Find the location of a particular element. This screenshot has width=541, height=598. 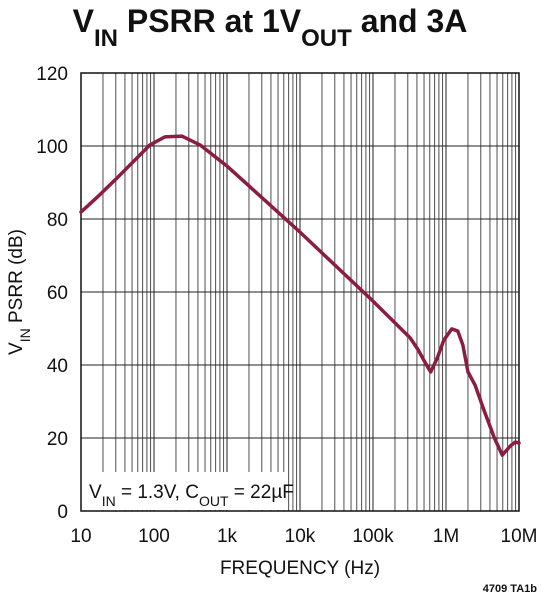

x-tick-label: 100 is located at coordinates (154, 536).